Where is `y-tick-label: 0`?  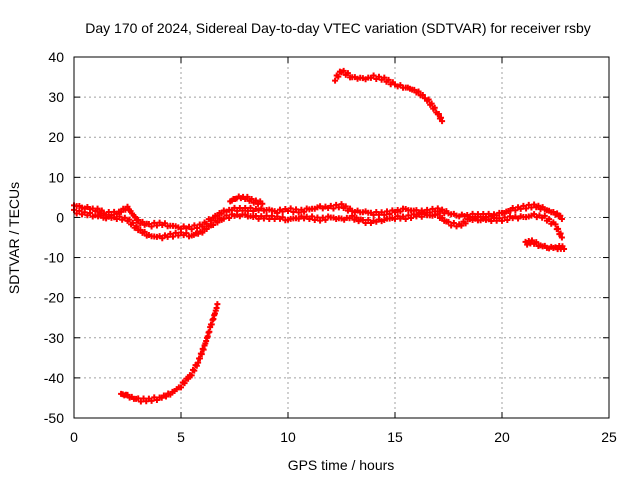
y-tick-label: 0 is located at coordinates (60, 217).